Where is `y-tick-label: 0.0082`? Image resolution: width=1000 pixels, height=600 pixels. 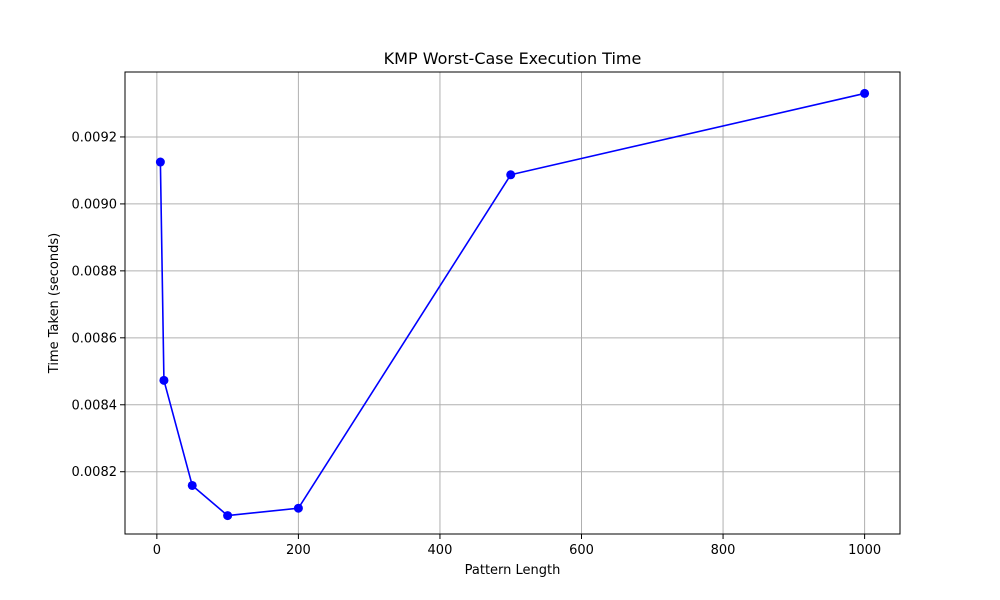 y-tick-label: 0.0082 is located at coordinates (95, 472).